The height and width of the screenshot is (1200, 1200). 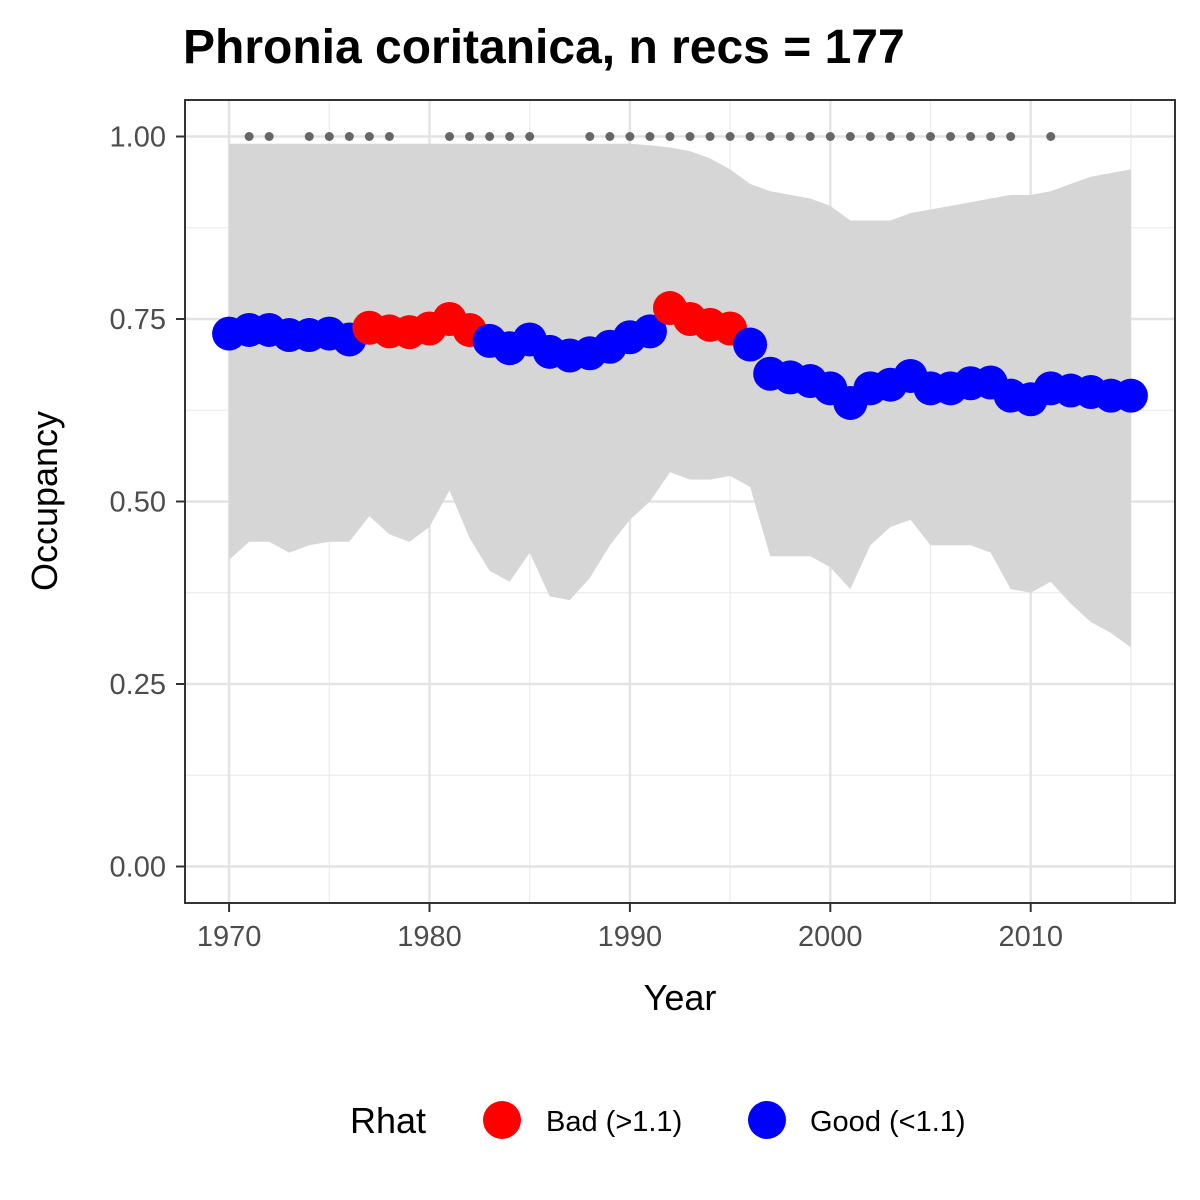 I want to click on legend: Rhat Bad (>1.1) Good (<1.1), so click(x=658, y=1120).